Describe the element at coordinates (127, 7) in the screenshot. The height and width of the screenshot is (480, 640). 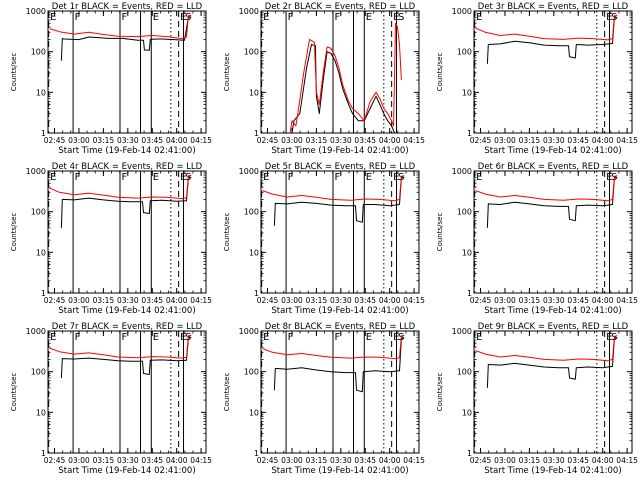
I see `chart-title: Det 1r BLACK = Events, RED = LLD` at that location.